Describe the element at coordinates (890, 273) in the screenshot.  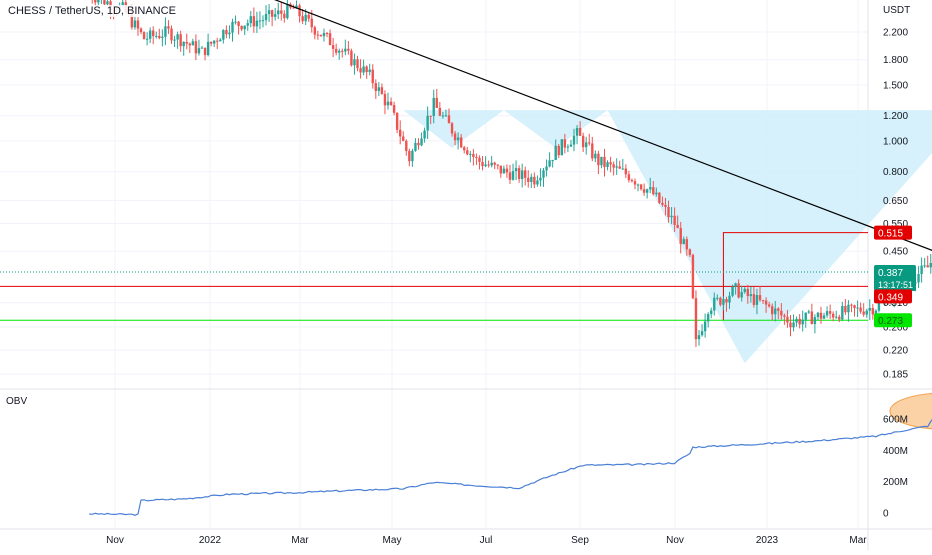
I see `price-tag-current-text: 0.387` at that location.